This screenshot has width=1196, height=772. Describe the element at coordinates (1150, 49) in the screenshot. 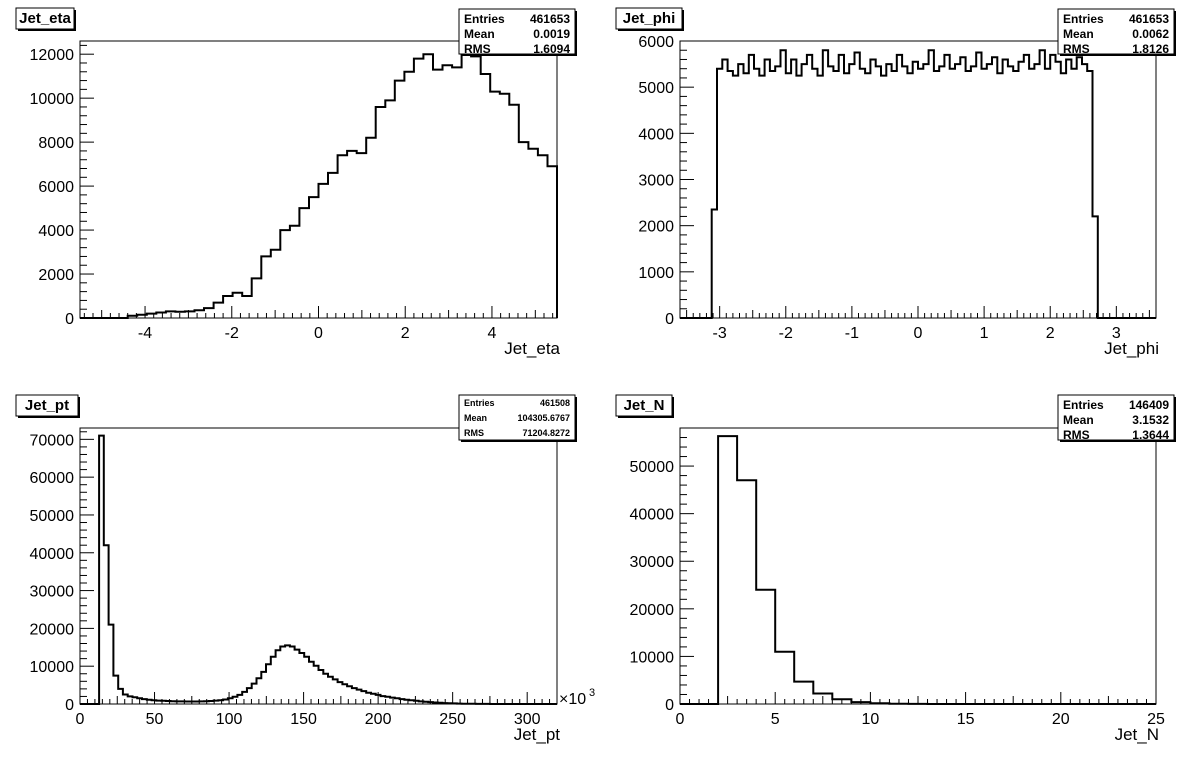

I see `stats-value: 1.8126` at that location.